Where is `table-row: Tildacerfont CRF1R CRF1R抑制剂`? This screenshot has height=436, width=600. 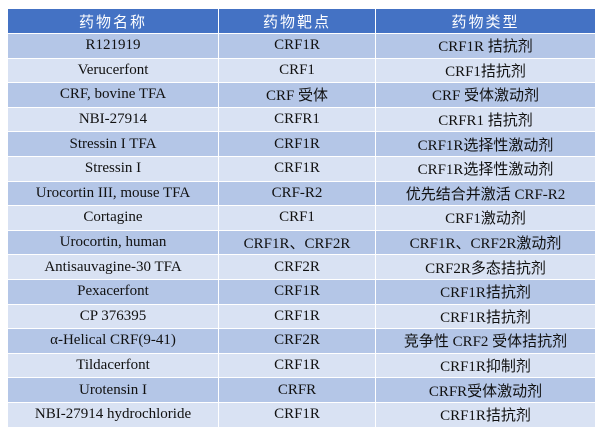
table-row: Tildacerfont CRF1R CRF1R抑制剂 is located at coordinates (301, 365).